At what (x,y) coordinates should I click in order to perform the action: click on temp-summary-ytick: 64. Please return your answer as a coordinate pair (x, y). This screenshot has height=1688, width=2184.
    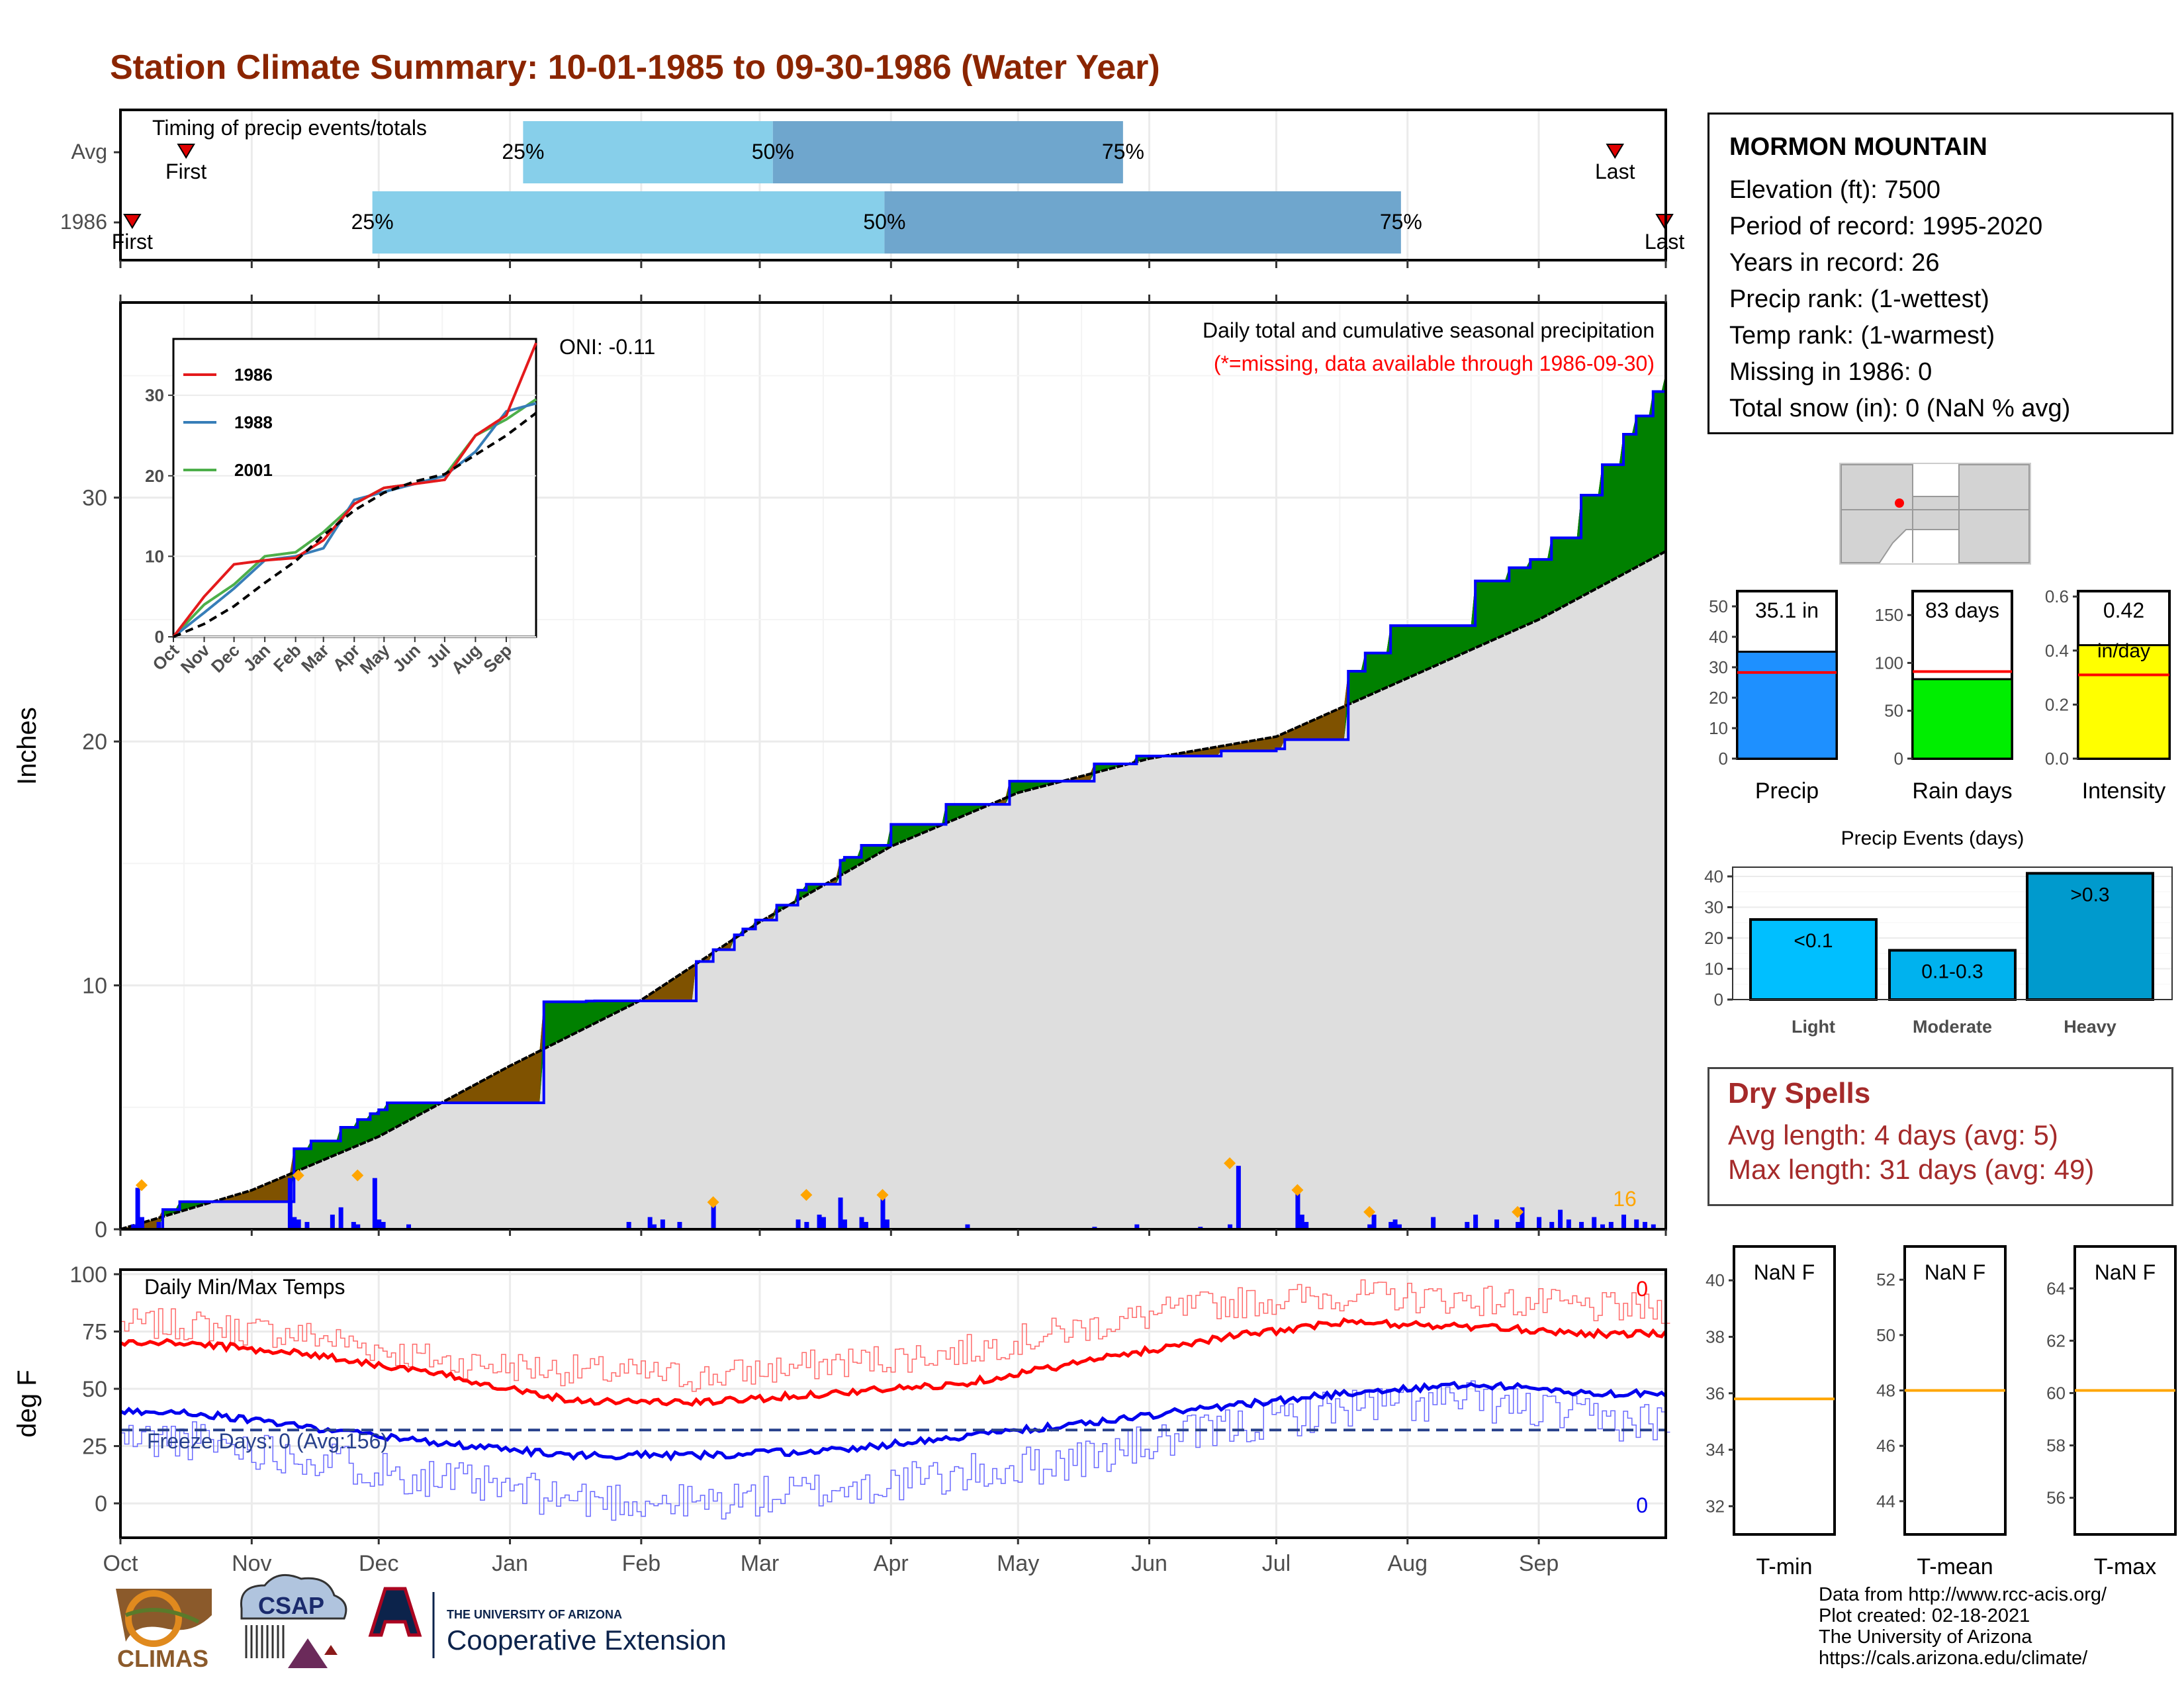
    Looking at the image, I should click on (2056, 1288).